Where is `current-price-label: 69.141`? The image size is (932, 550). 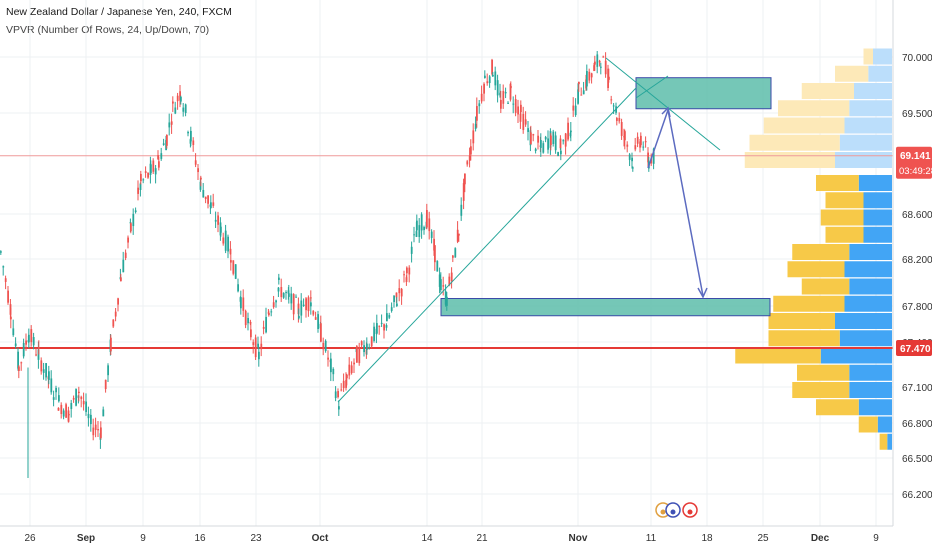
current-price-label: 69.141 is located at coordinates (915, 156).